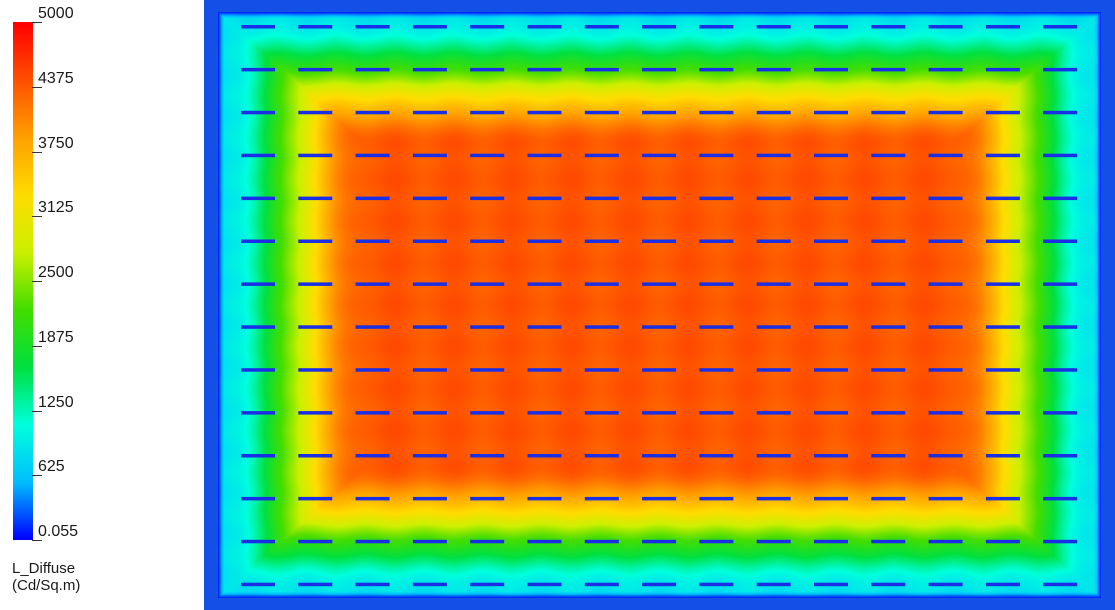 This screenshot has height=610, width=1115. I want to click on colorbar-title: L_Diffuse (Cd/Sq.m), so click(46, 577).